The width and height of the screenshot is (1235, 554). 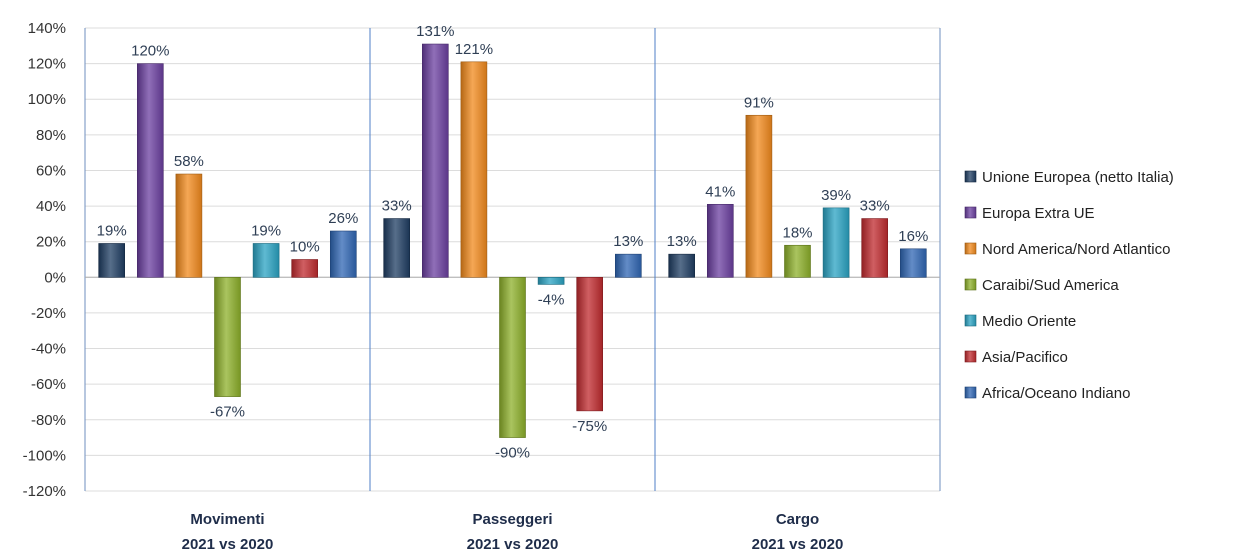 I want to click on category-label: Passeggeri, so click(x=512, y=519).